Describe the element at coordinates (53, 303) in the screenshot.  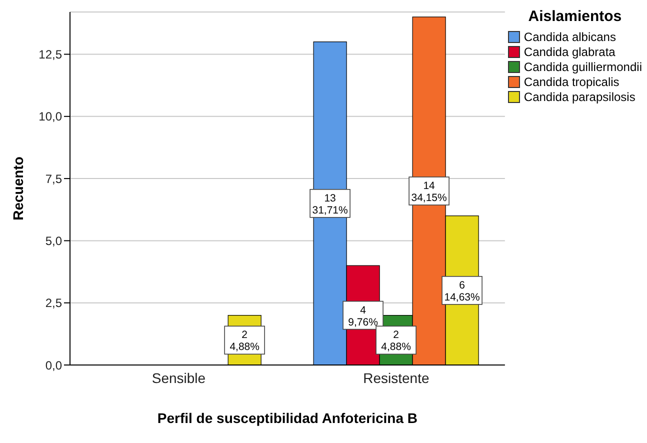
I see `y-tick-label: 2,5` at that location.